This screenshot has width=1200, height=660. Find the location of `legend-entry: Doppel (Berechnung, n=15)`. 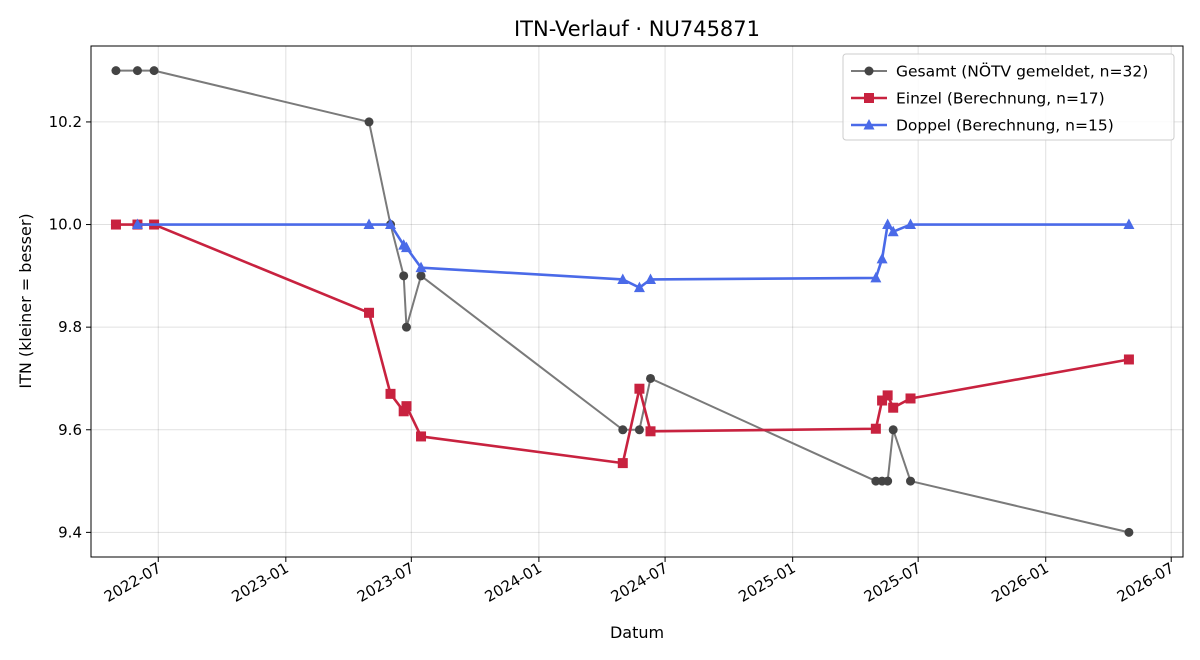

legend-entry: Doppel (Berechnung, n=15) is located at coordinates (982, 126).